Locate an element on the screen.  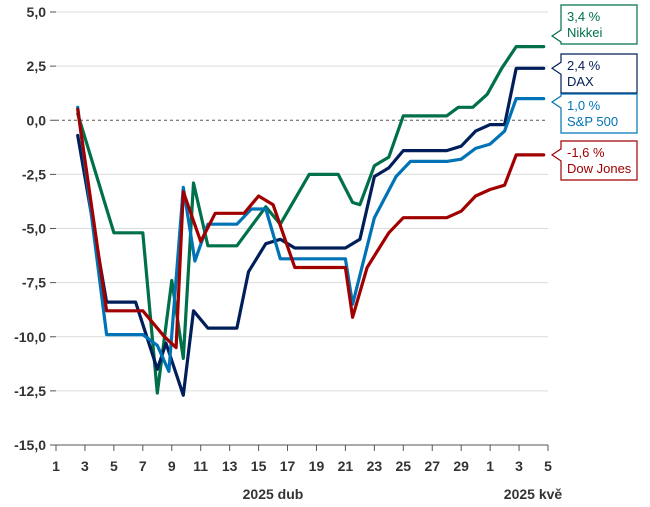
y-tick-label-7: -12,5 is located at coordinates (30, 391).